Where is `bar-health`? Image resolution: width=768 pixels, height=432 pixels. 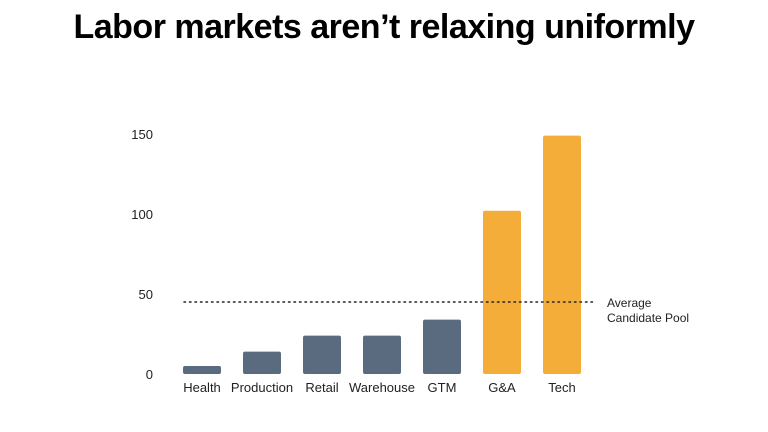 bar-health is located at coordinates (202, 370).